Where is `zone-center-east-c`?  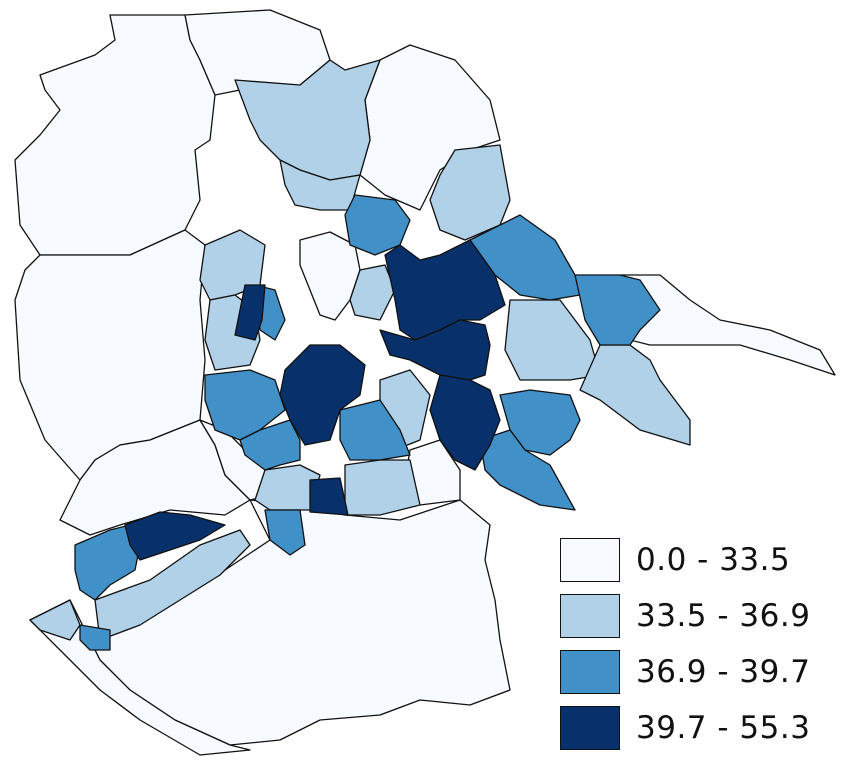
zone-center-east-c is located at coordinates (465, 422).